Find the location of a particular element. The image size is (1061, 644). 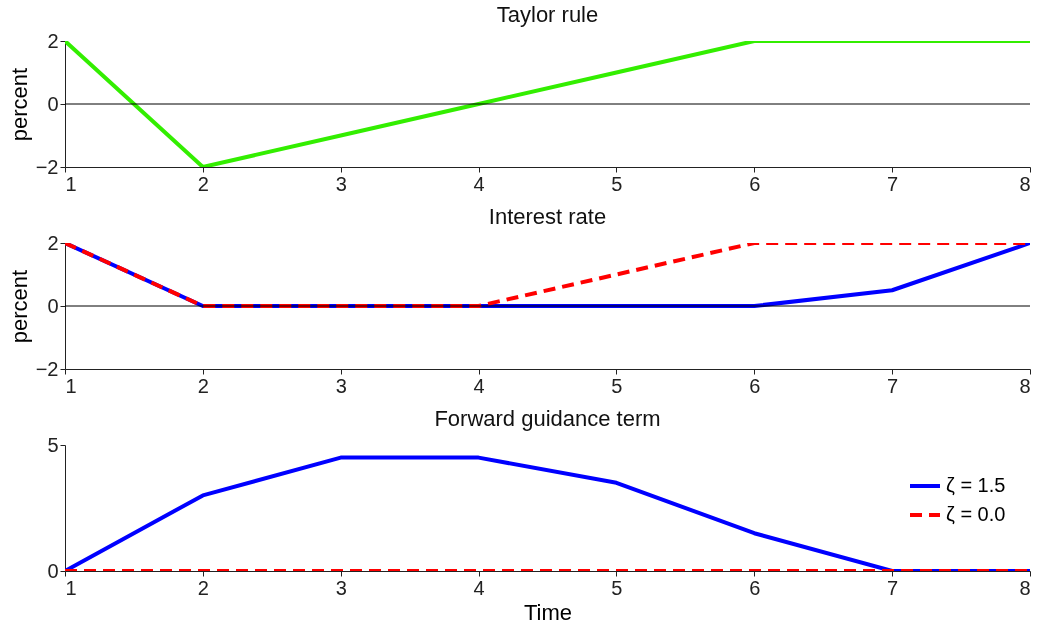

y-tick-label: 5 is located at coordinates (53, 444).